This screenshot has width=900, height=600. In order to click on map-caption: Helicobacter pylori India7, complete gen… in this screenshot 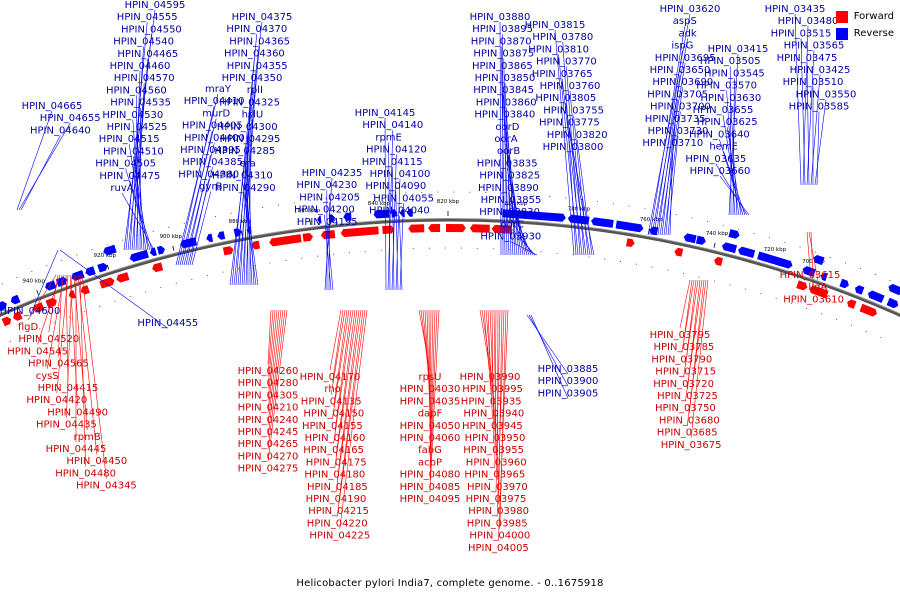, I will do `click(450, 583)`.